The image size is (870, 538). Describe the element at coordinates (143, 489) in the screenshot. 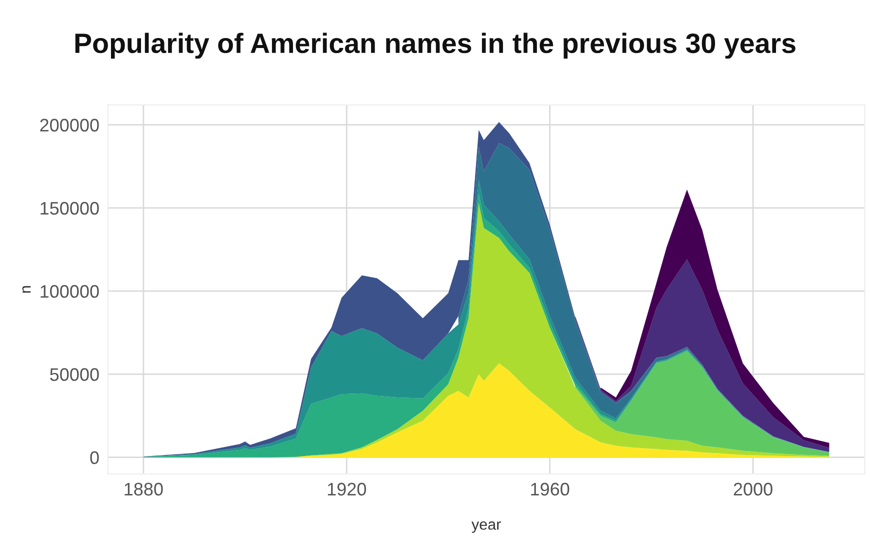

I see `x-tick-label: 1880` at that location.